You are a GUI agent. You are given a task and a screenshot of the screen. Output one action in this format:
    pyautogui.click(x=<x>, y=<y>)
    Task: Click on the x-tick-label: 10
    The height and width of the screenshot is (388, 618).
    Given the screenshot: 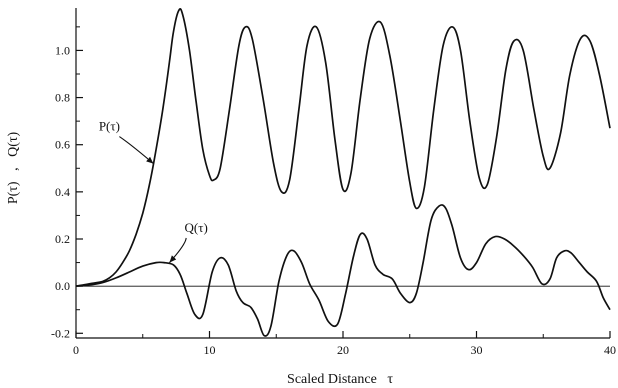 What is the action you would take?
    pyautogui.click(x=210, y=350)
    